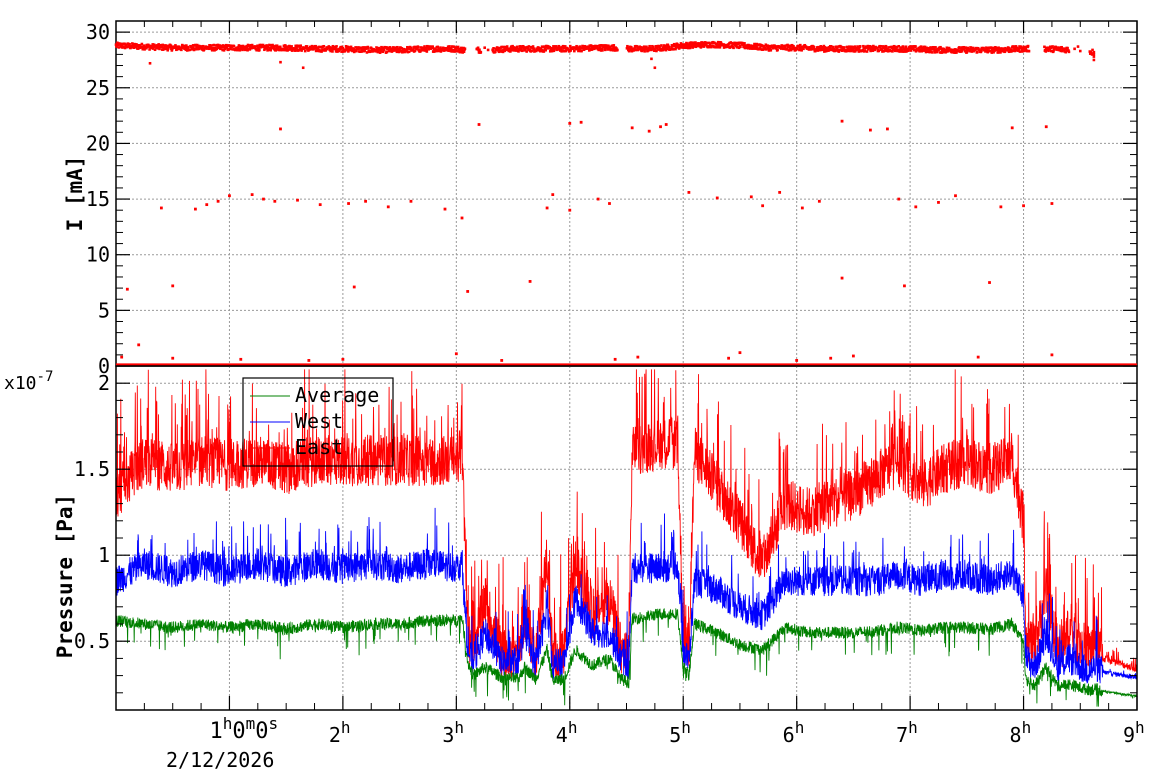  What do you see at coordinates (902, 735) in the screenshot?
I see `x-tick-label-value: 7` at bounding box center [902, 735].